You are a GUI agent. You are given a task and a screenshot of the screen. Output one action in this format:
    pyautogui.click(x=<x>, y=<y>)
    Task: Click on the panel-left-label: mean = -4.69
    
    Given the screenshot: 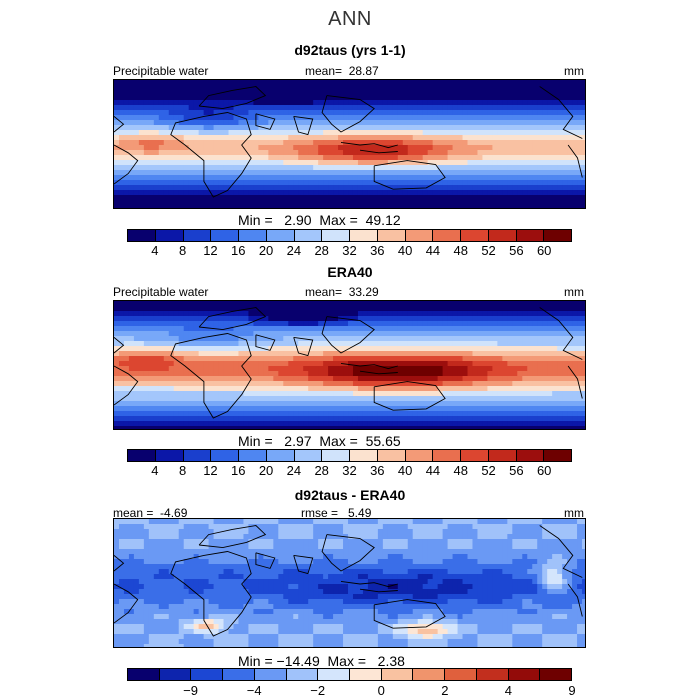 What is the action you would take?
    pyautogui.click(x=150, y=513)
    